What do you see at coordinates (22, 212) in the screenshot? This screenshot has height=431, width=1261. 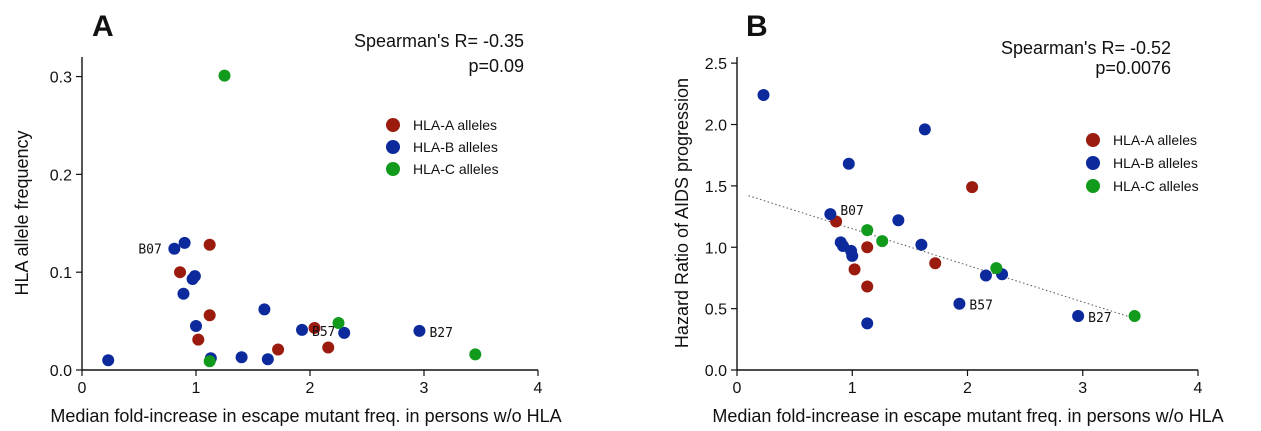 I see `y-axis-label: HLA allele frequency` at bounding box center [22, 212].